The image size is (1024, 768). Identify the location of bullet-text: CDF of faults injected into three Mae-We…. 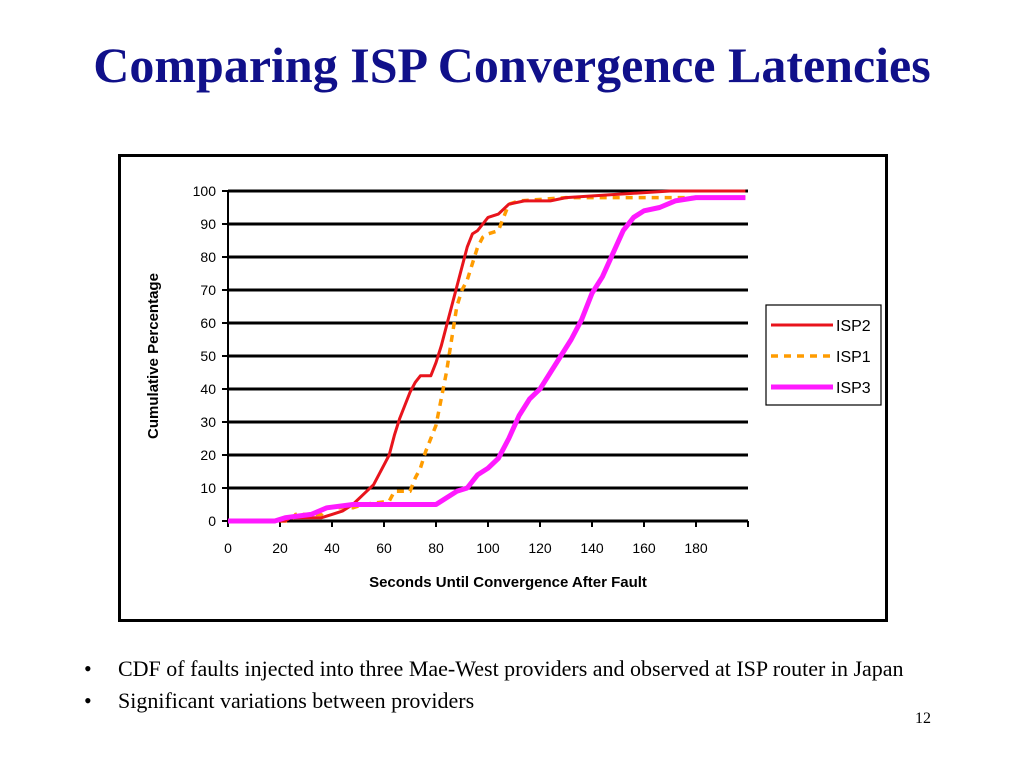
(511, 668).